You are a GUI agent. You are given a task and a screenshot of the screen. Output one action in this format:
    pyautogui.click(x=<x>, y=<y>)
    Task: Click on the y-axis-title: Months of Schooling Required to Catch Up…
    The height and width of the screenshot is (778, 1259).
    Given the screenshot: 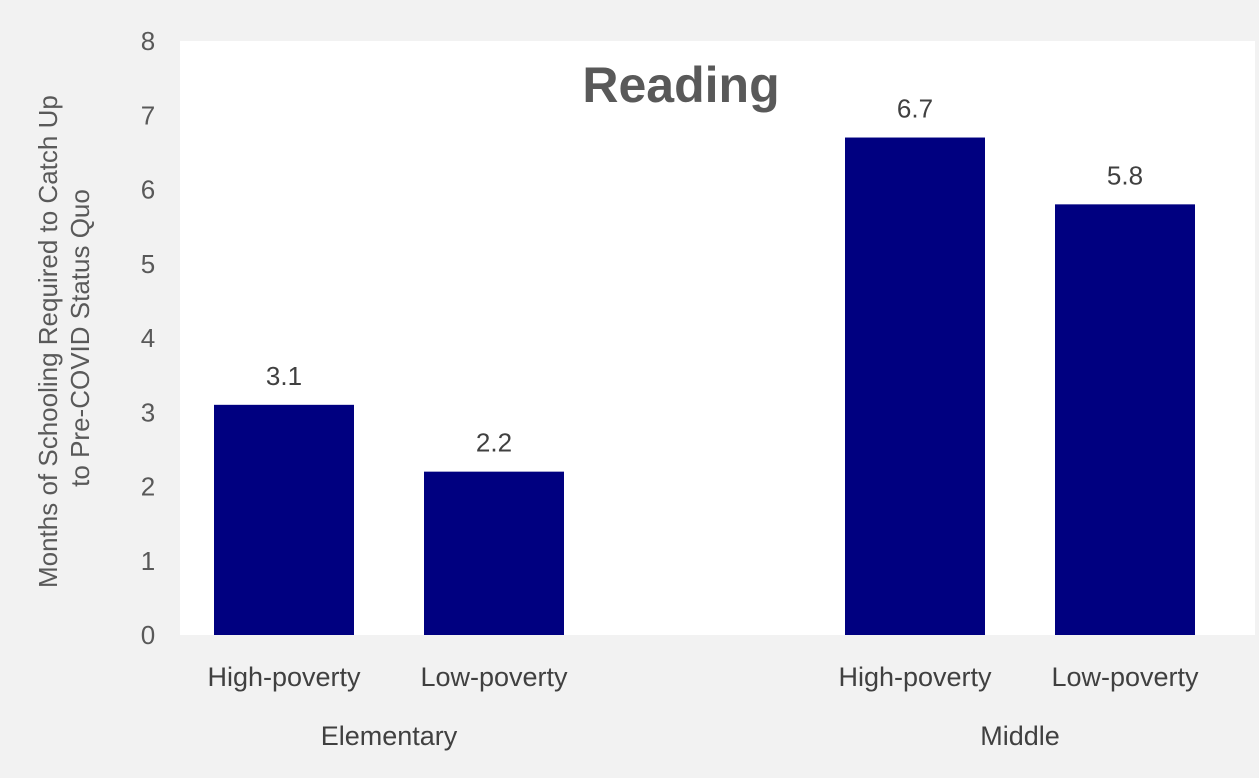 What is the action you would take?
    pyautogui.click(x=64, y=338)
    